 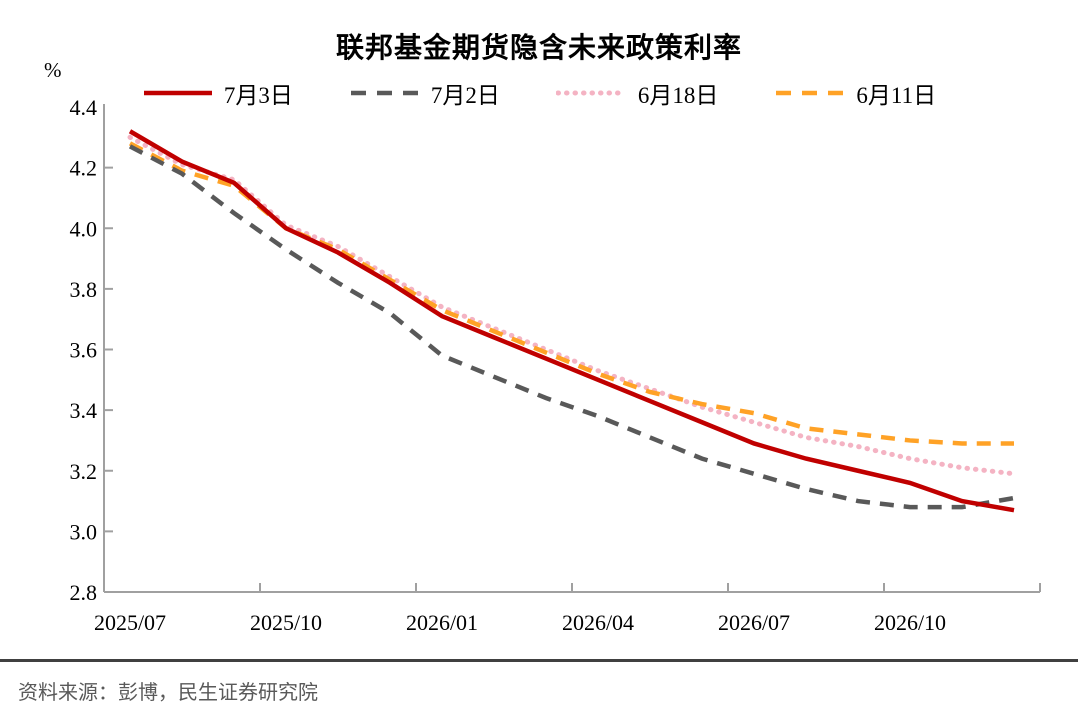 What do you see at coordinates (591, 93) in the screenshot?
I see `legend-swatch-dot-pink-icon` at bounding box center [591, 93].